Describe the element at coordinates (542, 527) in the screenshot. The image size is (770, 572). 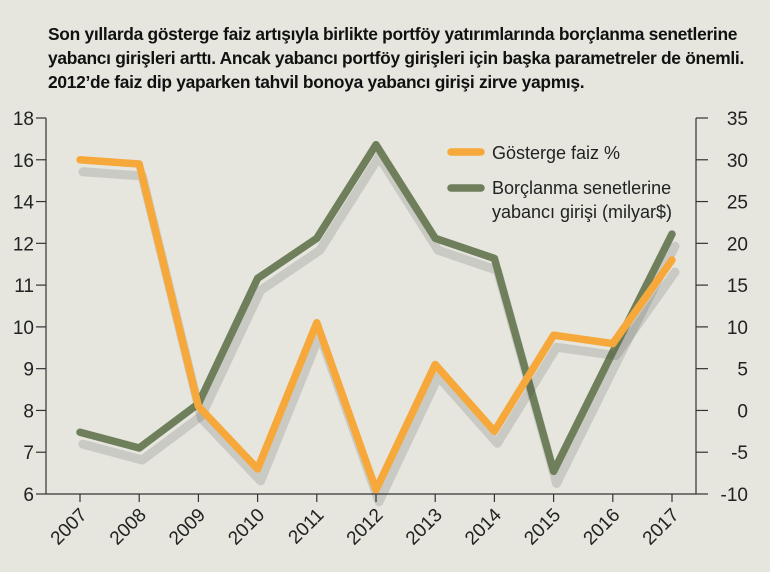
I see `x-tick-label: 2015` at that location.